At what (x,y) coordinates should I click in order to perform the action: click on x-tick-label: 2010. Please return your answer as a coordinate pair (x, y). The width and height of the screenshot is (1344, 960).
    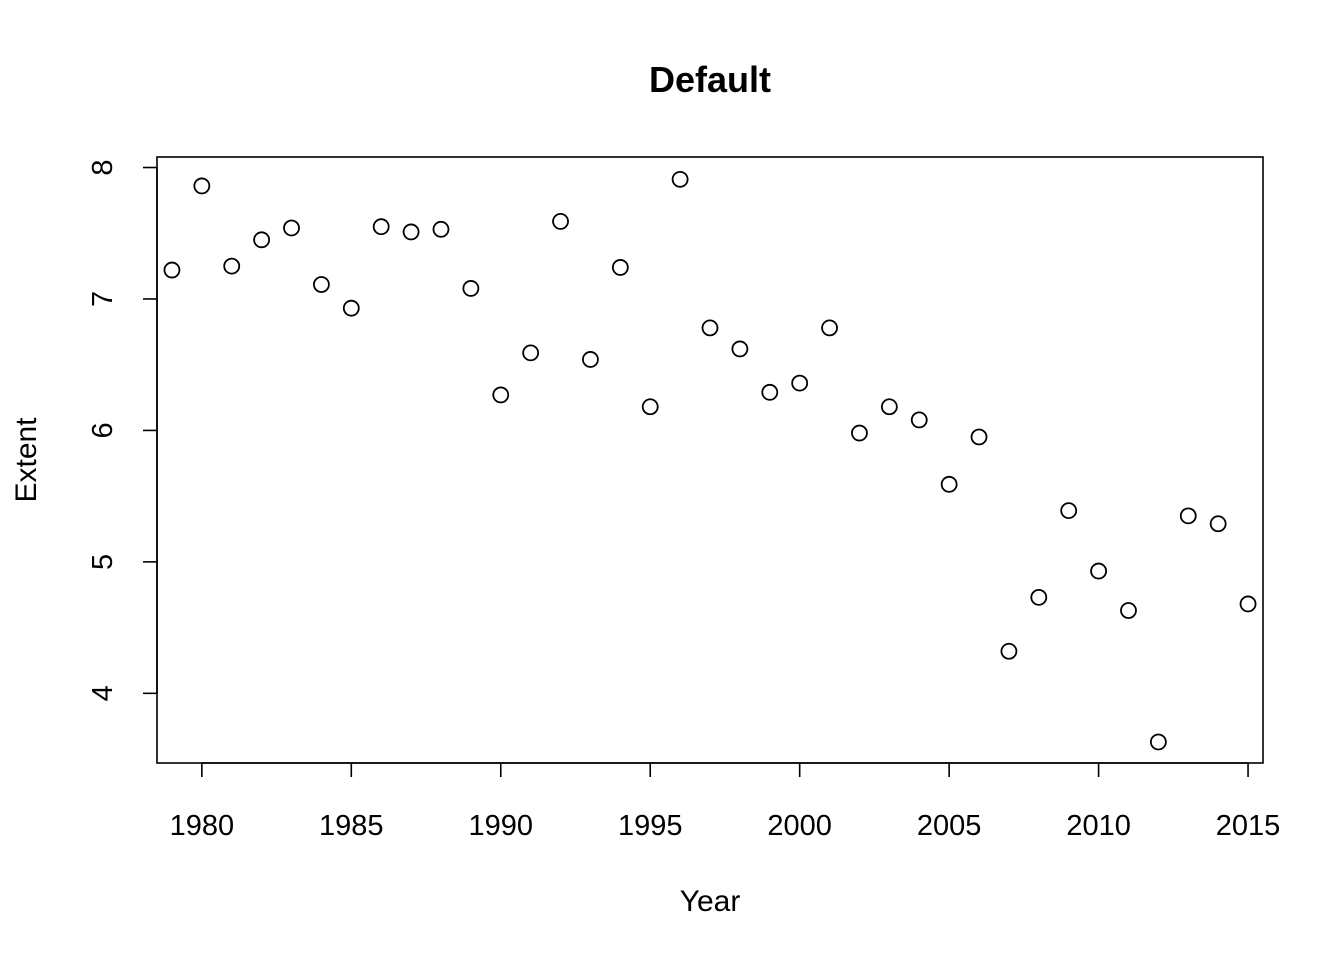
    Looking at the image, I should click on (1098, 826).